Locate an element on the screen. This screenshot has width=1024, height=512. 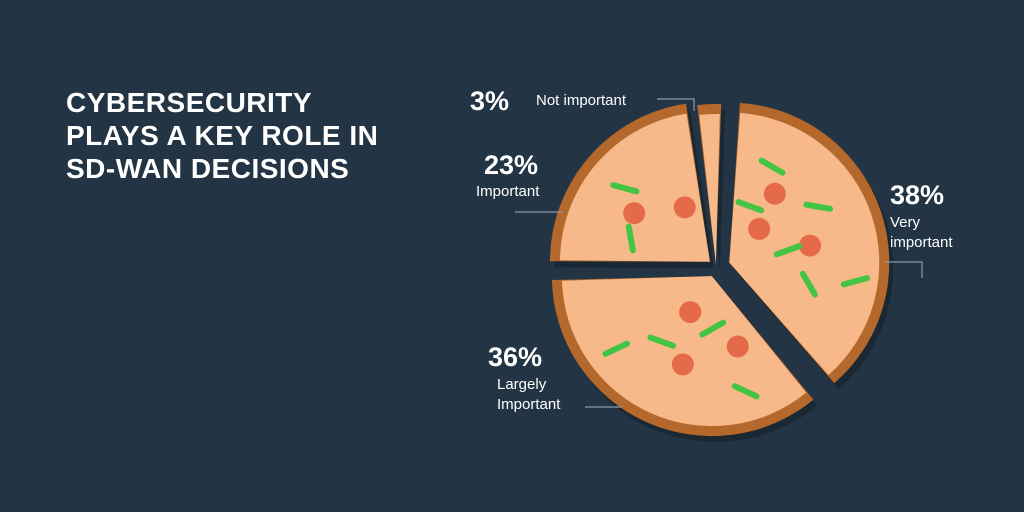
slice-label: 23% Important is located at coordinates (519, 181).